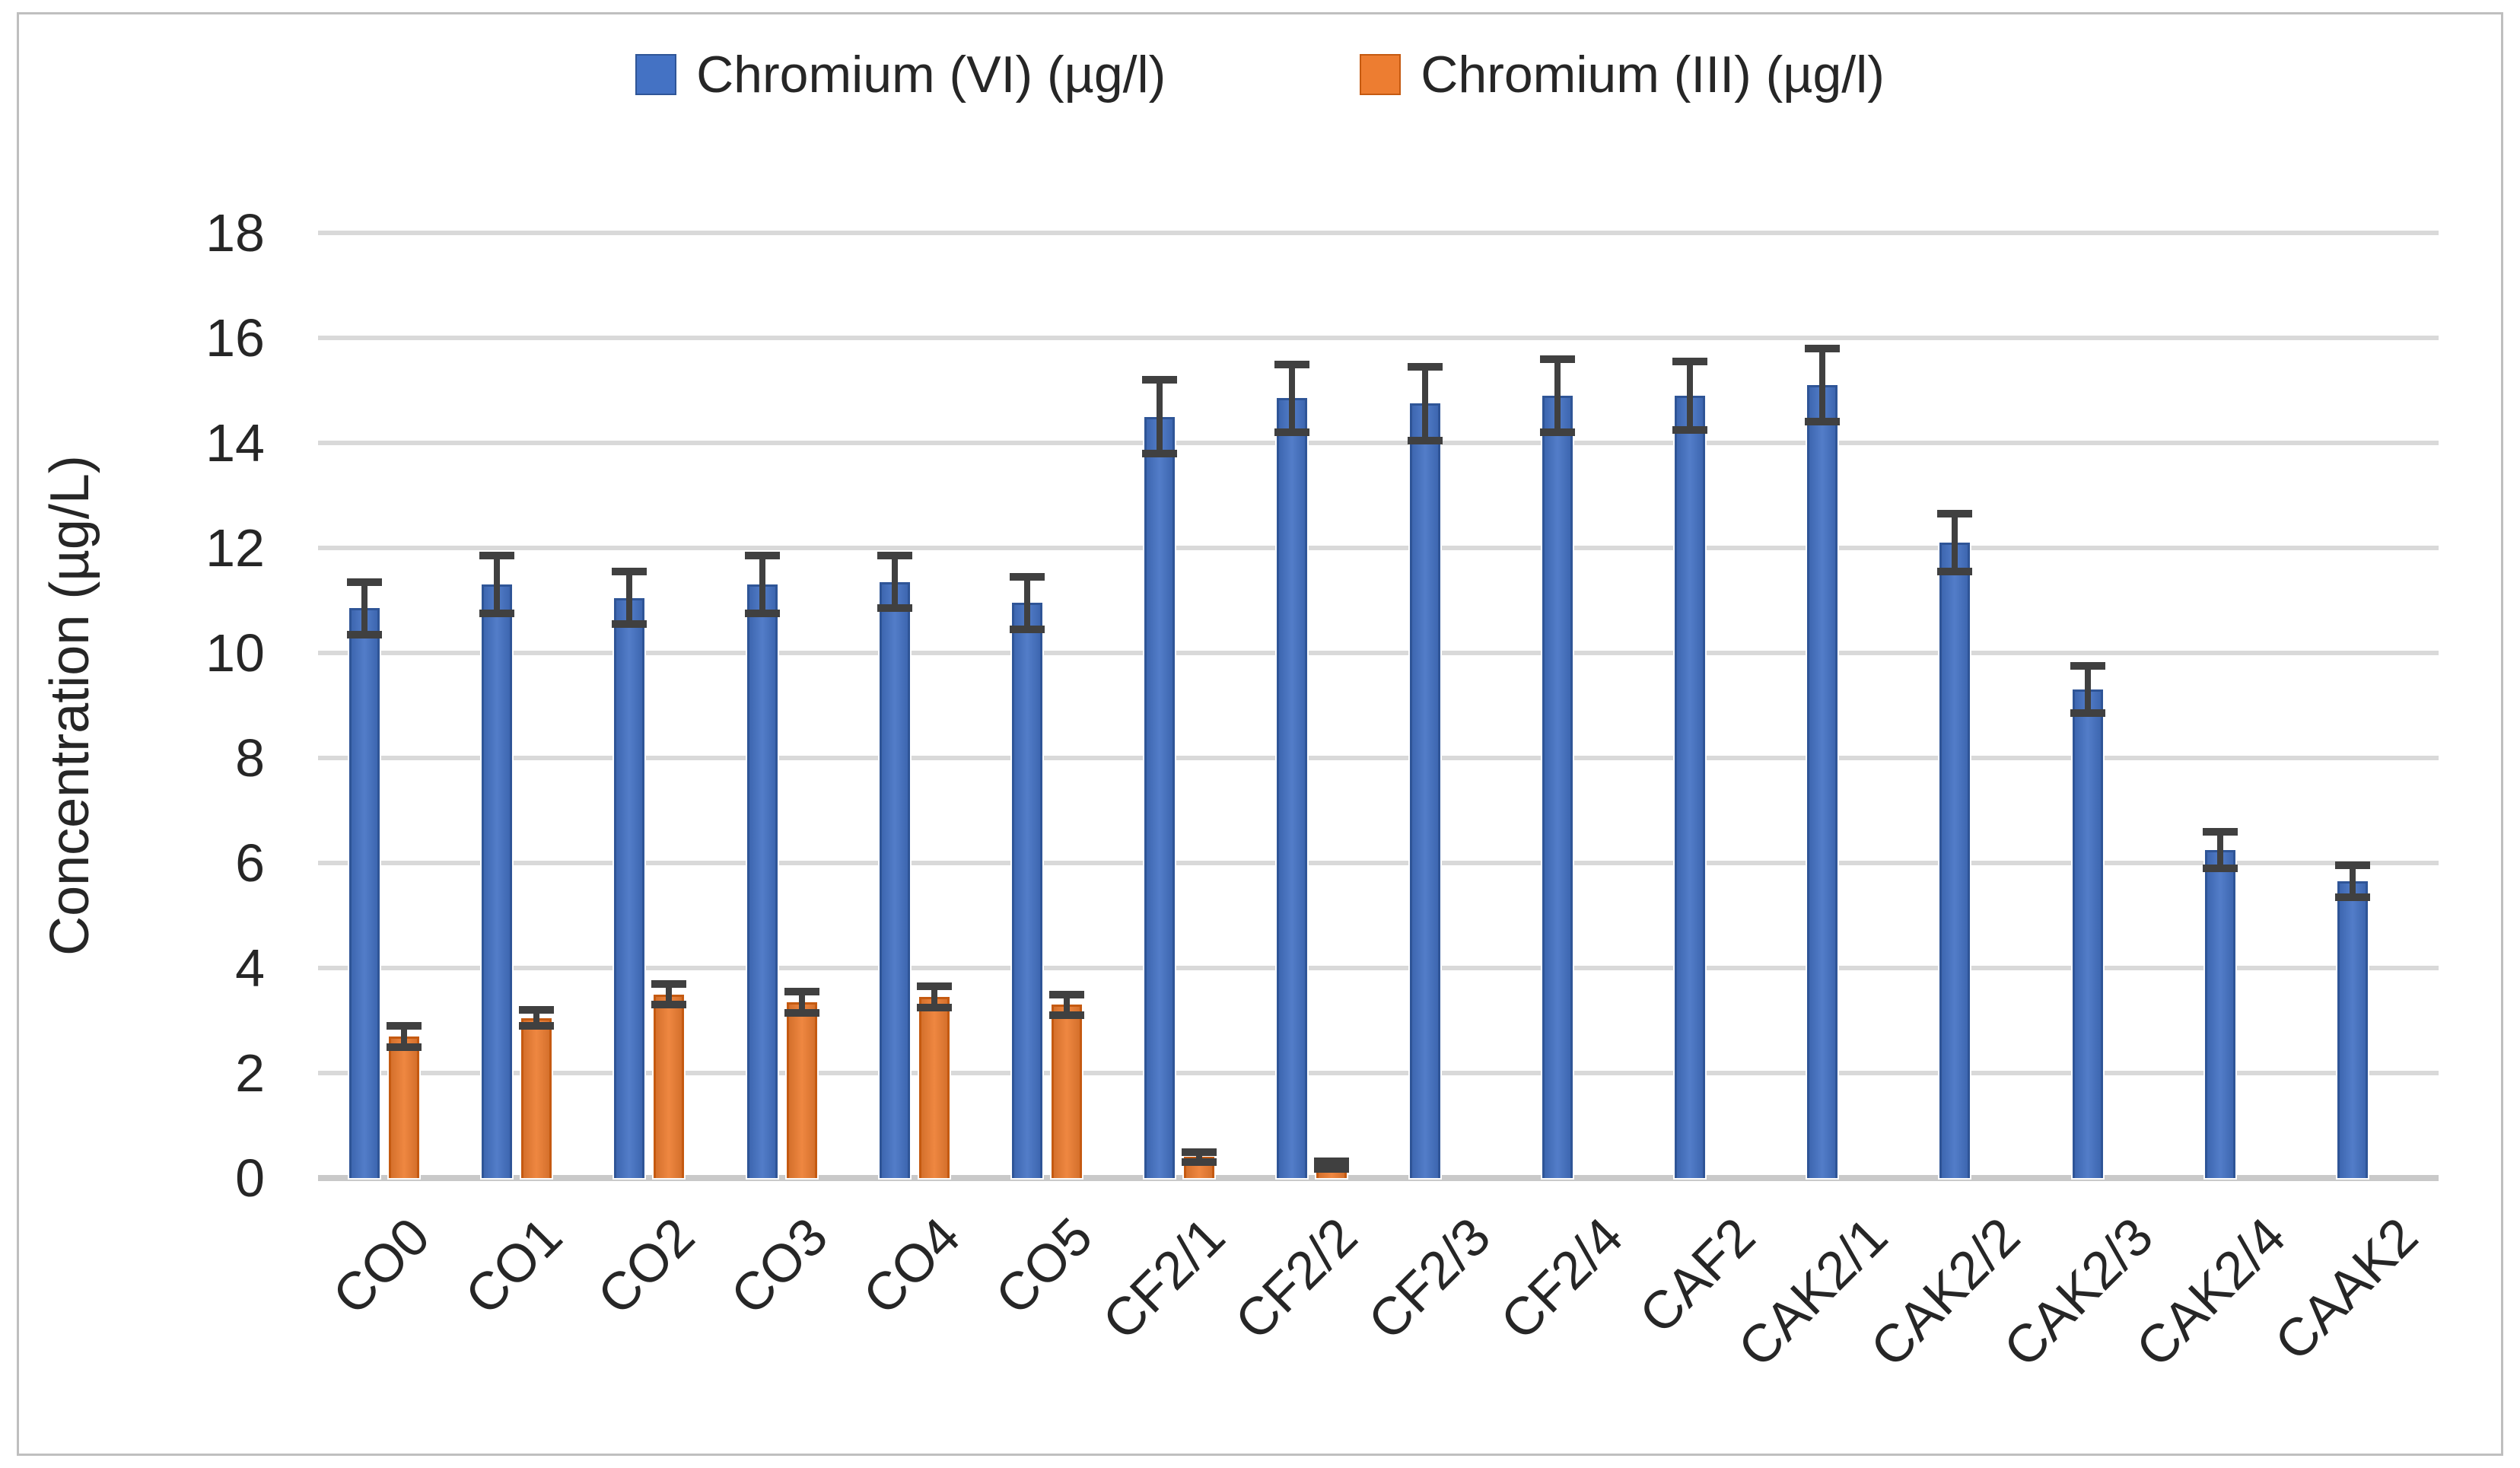 This screenshot has height=1468, width=2520. I want to click on error-bar-chromium-iii-co4, so click(934, 997).